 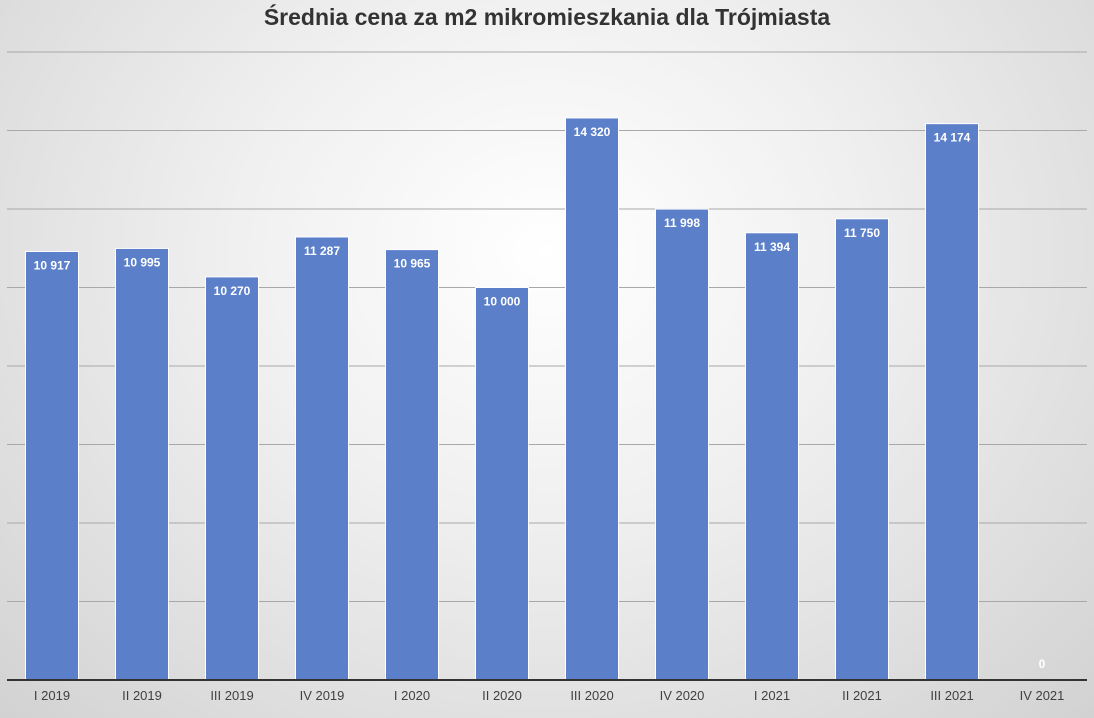 What do you see at coordinates (52, 695) in the screenshot?
I see `x-tick-label: I 2019` at bounding box center [52, 695].